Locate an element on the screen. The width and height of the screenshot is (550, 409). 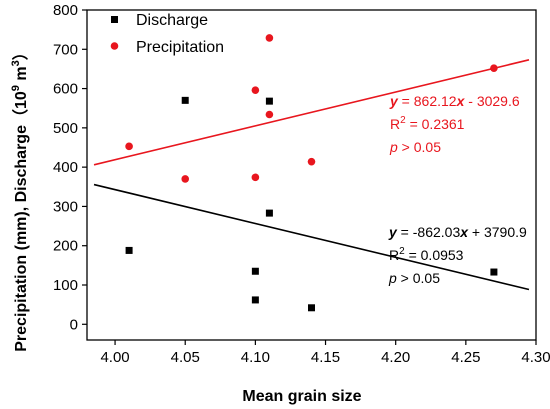
discharge-equation: y = -862.03x + 3790.9 is located at coordinates (457, 232).